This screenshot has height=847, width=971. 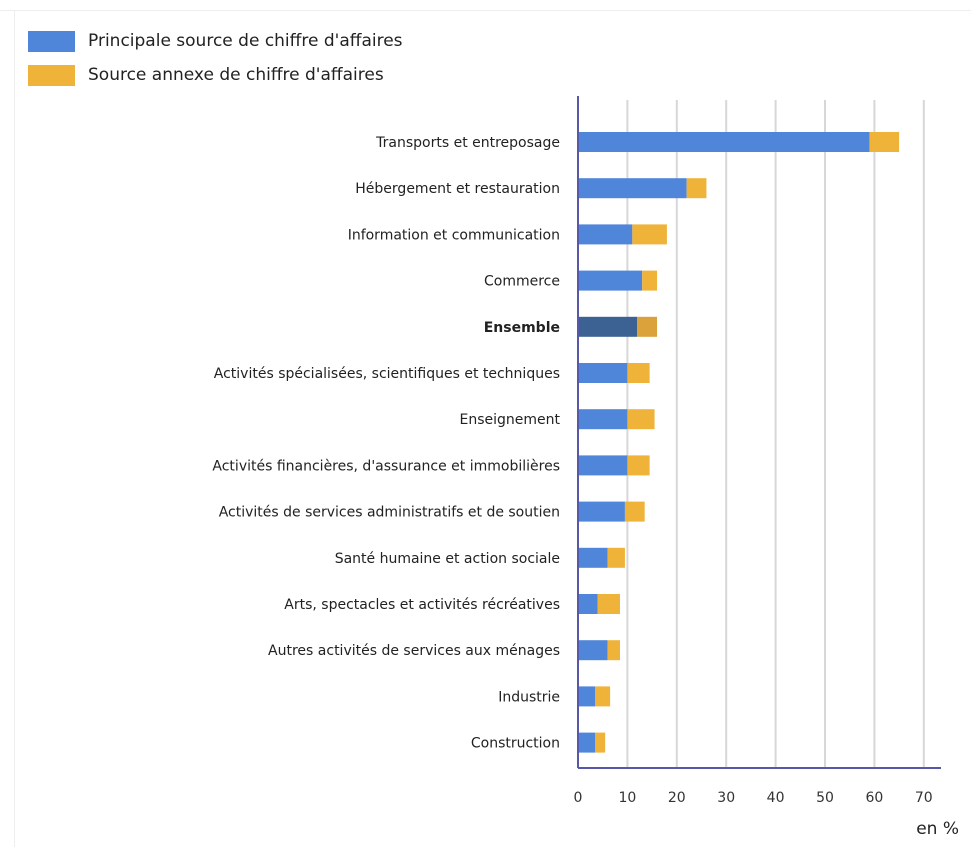 I want to click on legend-item-secondary: Source annexe de chiffre d'affaires, so click(x=215, y=75).